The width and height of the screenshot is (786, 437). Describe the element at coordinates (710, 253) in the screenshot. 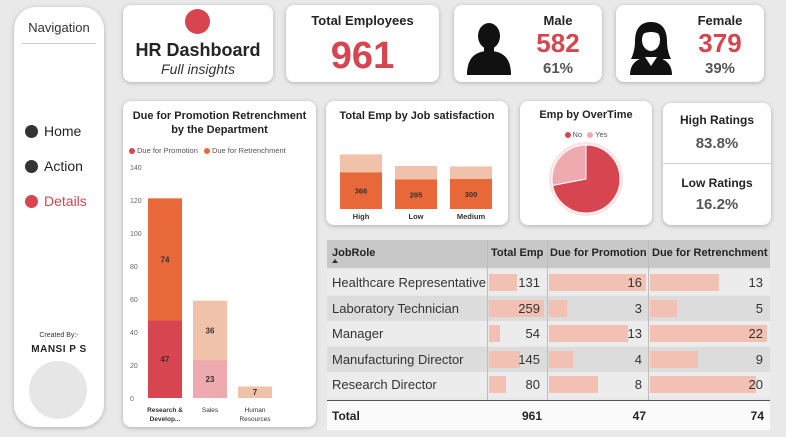

I see `column-header-due-retrenchment: Due for Retrenchment` at that location.